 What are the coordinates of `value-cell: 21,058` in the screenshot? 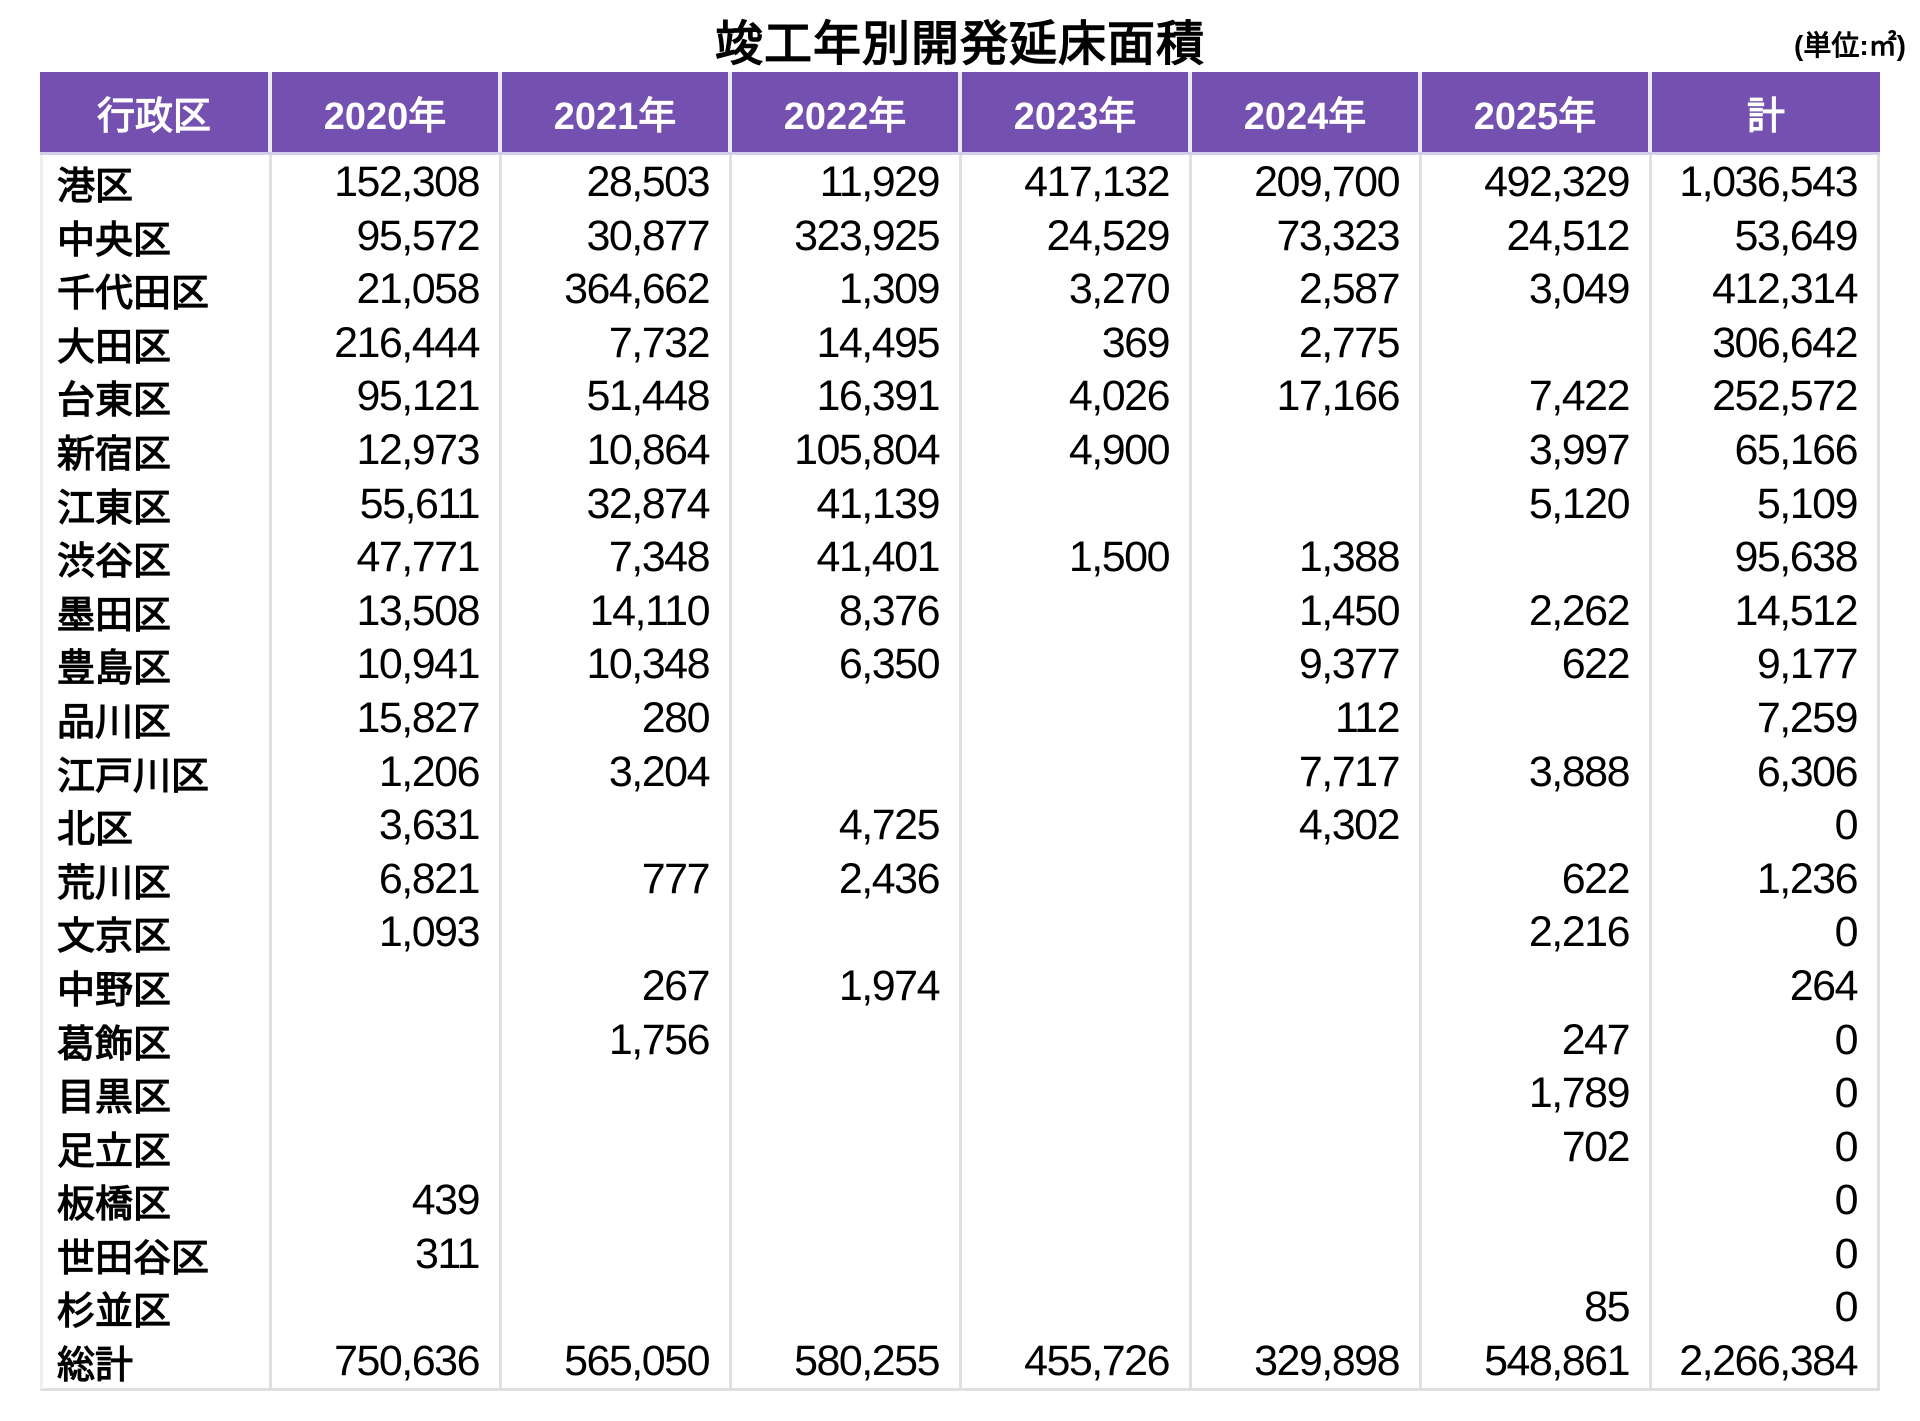 It's located at (387, 290).